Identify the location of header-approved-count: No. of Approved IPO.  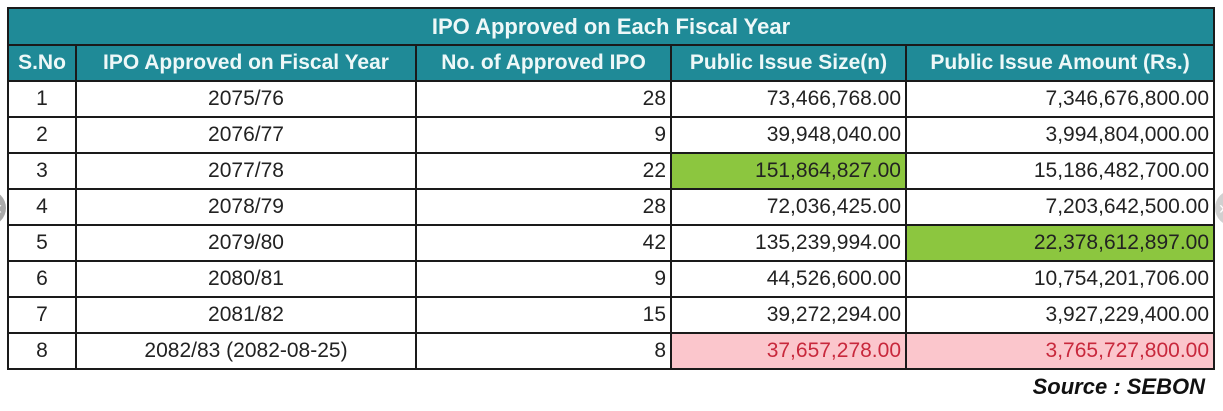
(543, 63).